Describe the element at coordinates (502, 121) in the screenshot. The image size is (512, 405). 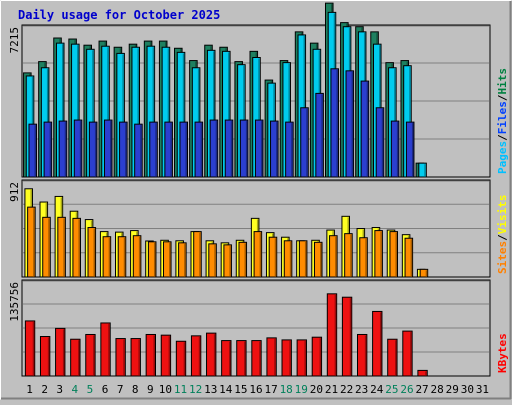
I see `legend-hits-files-pages: Pages/Files/Hits` at that location.